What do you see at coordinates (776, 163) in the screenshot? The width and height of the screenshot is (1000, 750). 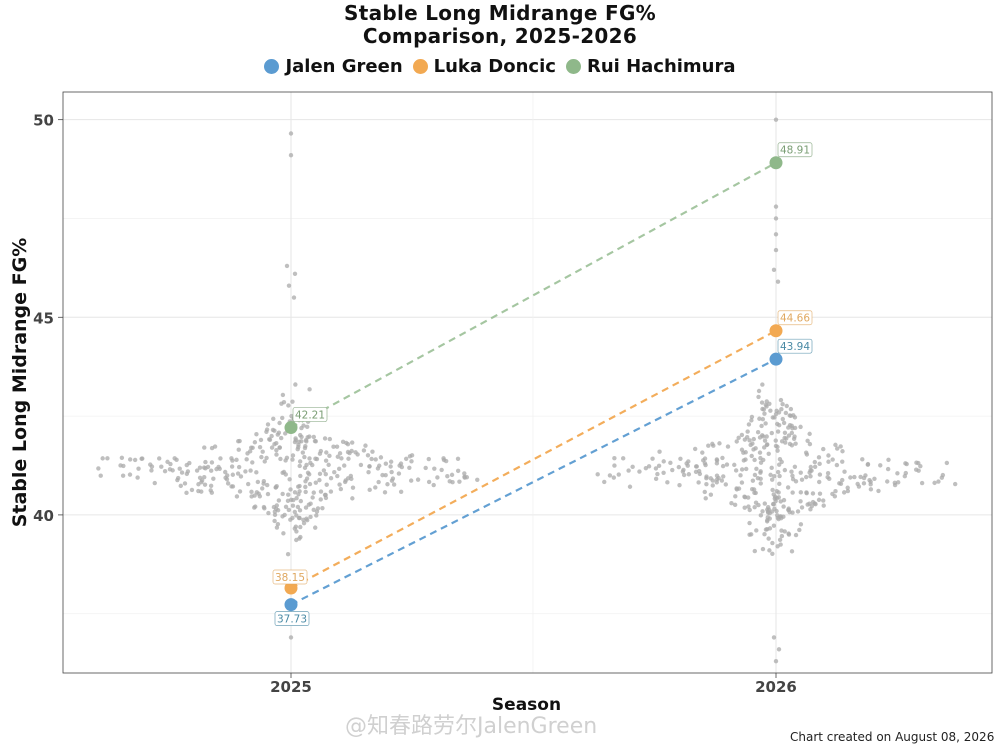 I see `point-rui-hachimura-2026` at bounding box center [776, 163].